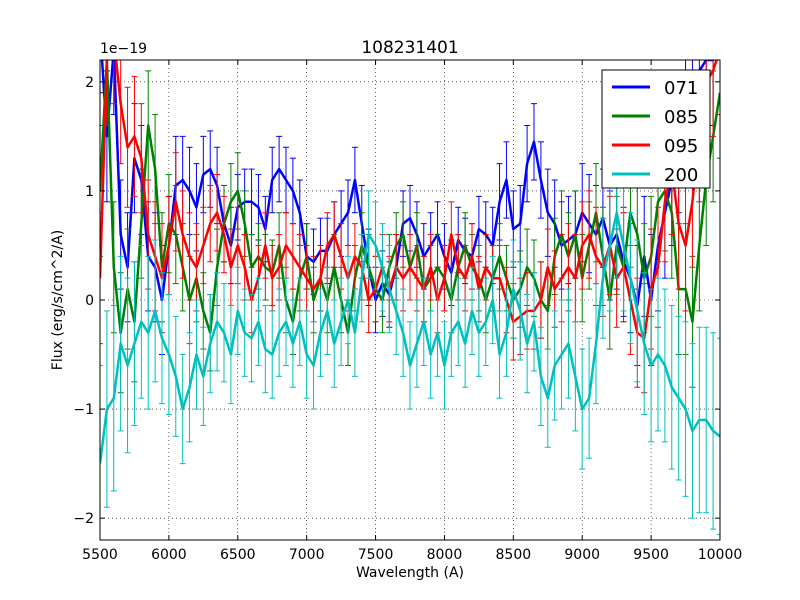 Image resolution: width=800 pixels, height=600 pixels. What do you see at coordinates (681, 175) in the screenshot?
I see `legend-label-200: 200` at bounding box center [681, 175].